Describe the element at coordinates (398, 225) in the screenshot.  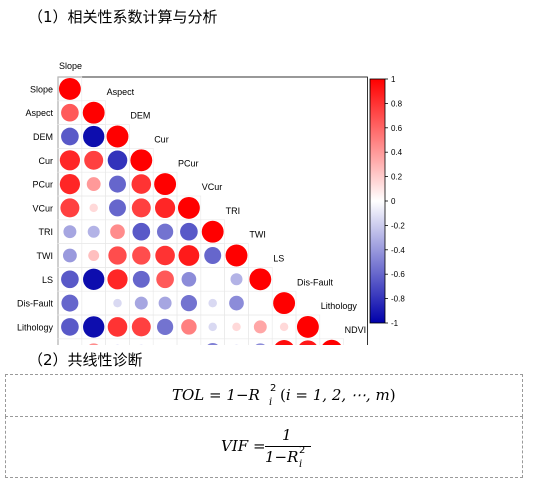
I see `colorbar-tick-label: -0.2` at that location.